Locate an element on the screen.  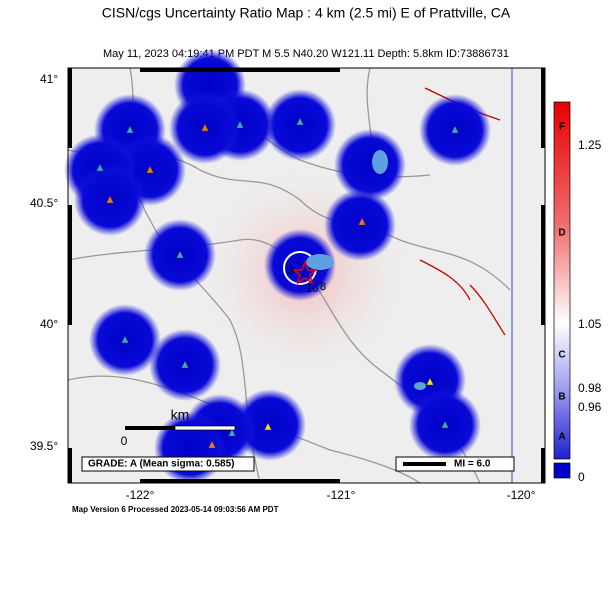
grade-letter: D is located at coordinates (561, 233).